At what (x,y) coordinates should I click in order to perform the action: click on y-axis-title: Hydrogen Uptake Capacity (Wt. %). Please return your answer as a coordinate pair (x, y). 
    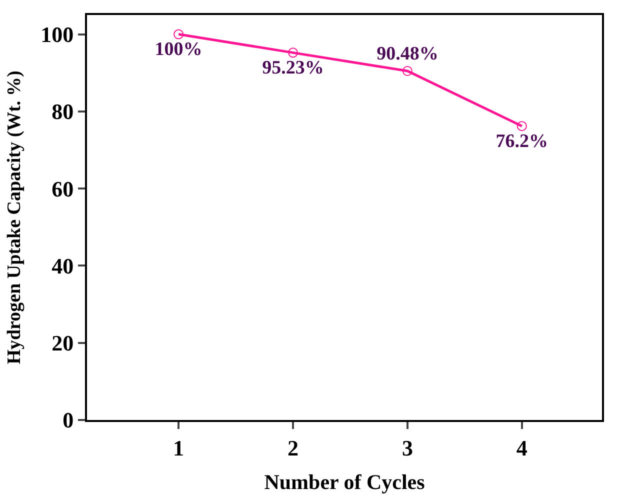
    Looking at the image, I should click on (14, 217).